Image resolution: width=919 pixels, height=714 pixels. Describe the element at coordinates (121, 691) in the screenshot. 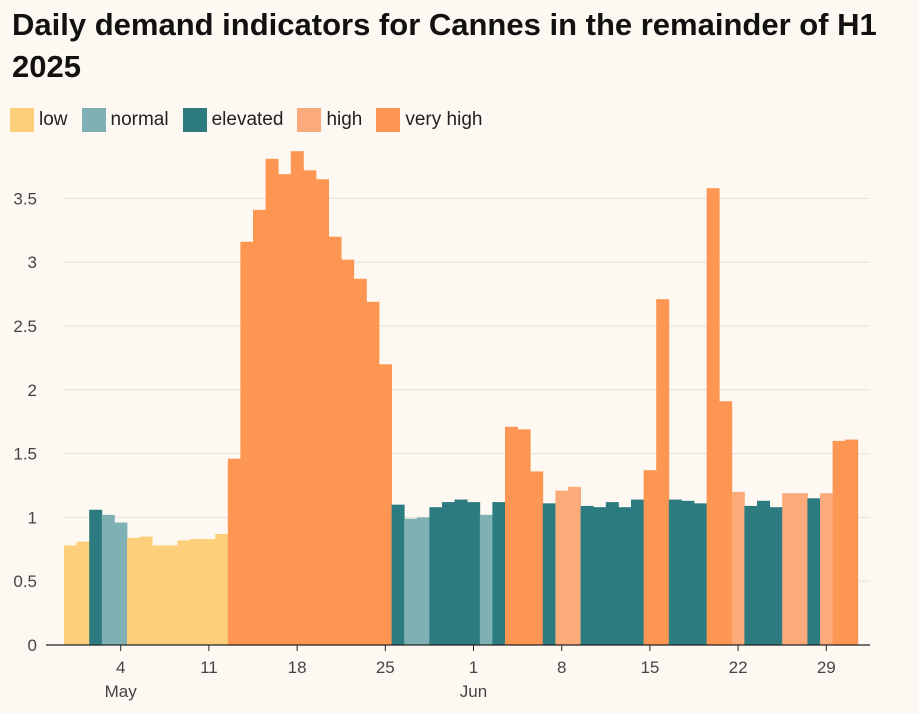

I see `month-label: May` at that location.